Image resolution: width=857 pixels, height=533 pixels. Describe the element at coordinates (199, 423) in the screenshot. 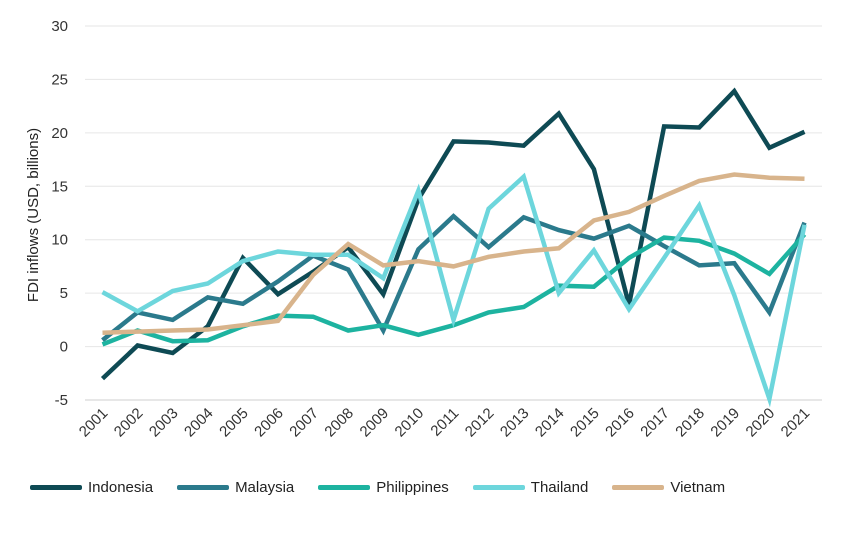

I see `x-tick-label: 2004` at that location.